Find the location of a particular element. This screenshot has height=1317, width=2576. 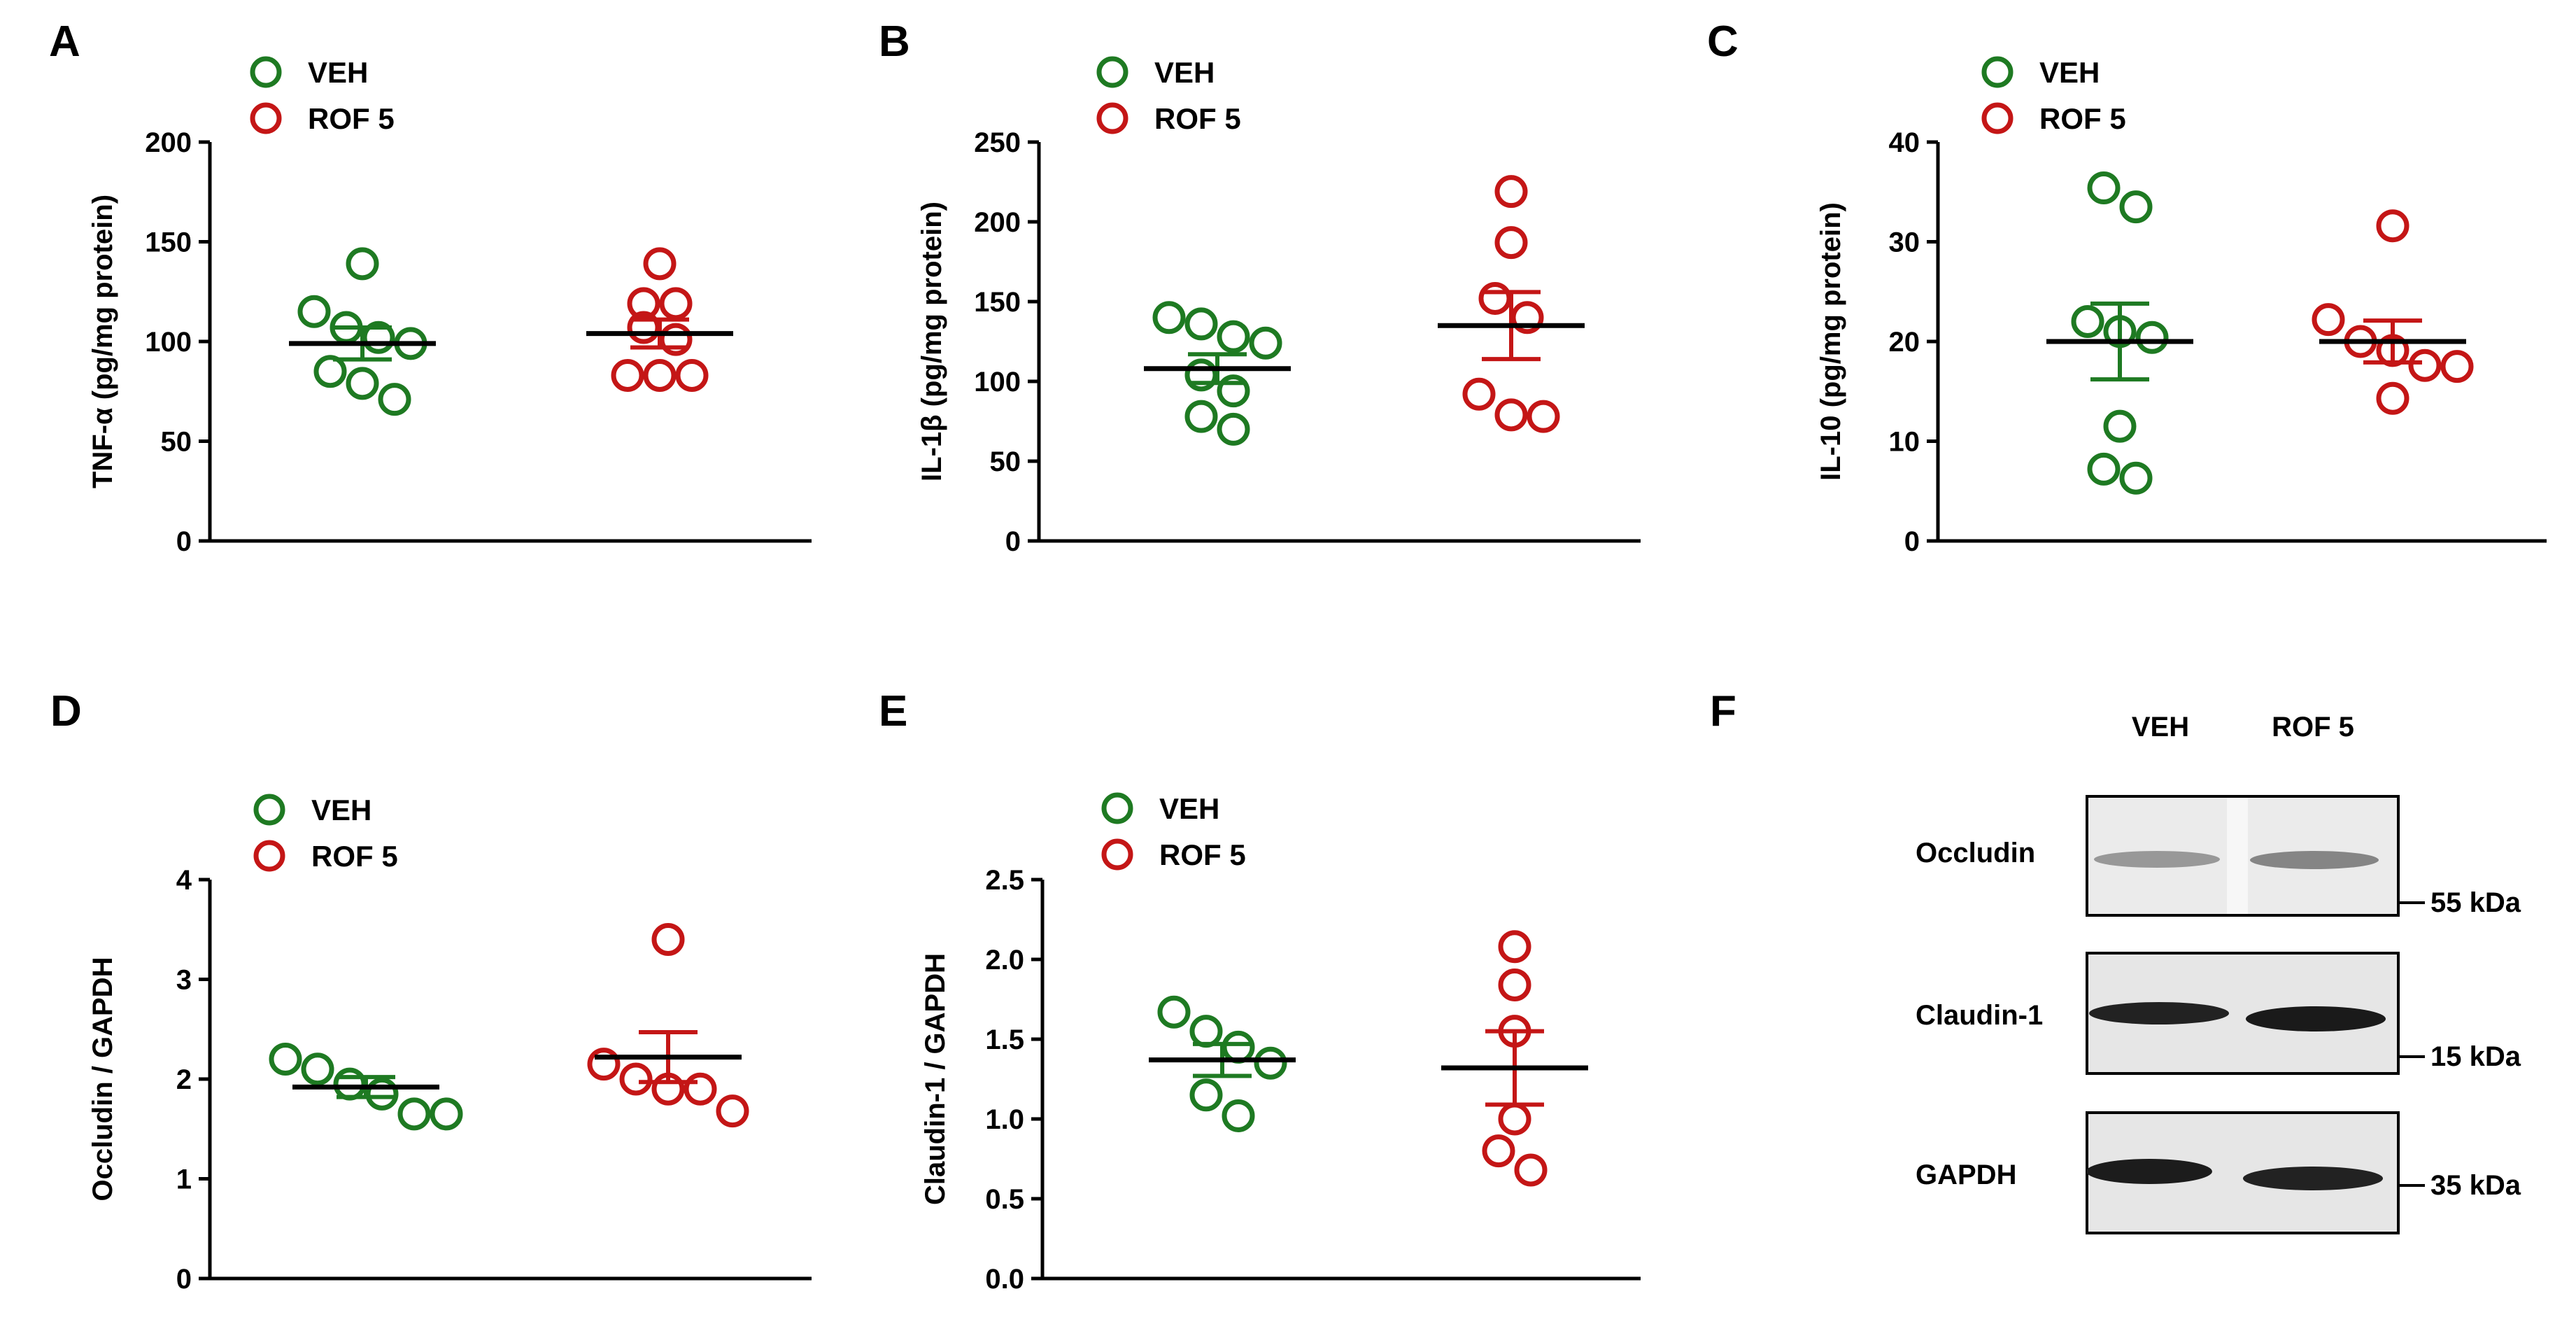

y-axis-title: IL-1β (pg/mg protein) is located at coordinates (932, 341).